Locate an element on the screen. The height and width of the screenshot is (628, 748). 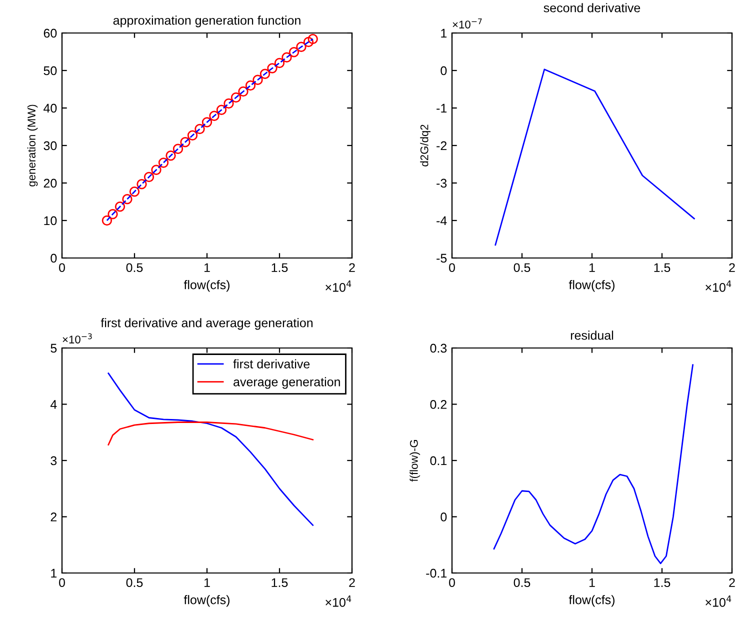
y-tick-label: 4 is located at coordinates (53, 404).